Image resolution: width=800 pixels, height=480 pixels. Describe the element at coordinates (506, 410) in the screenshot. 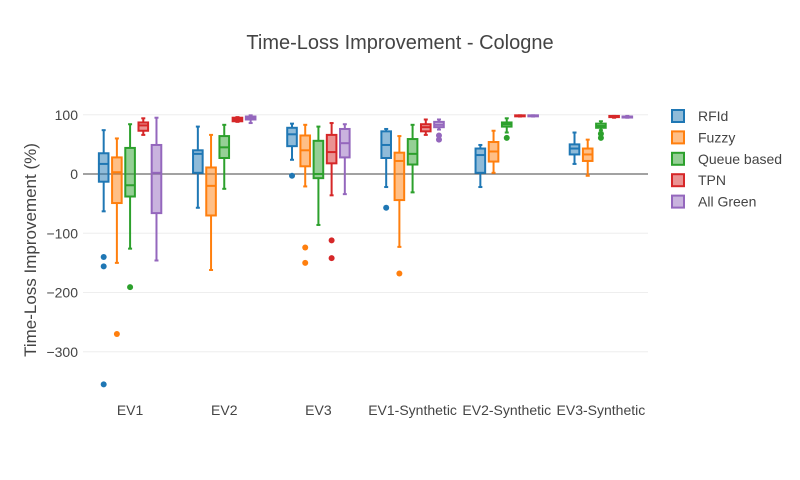

I see `x-tick-label: EV2-Synthetic` at that location.